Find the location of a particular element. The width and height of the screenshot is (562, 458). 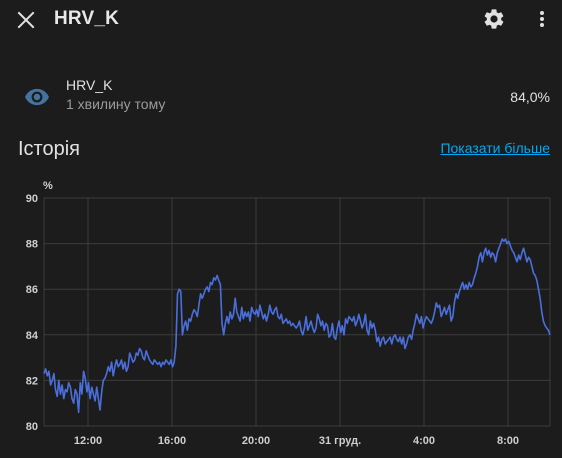

last-changed: 1 хвилину тому is located at coordinates (116, 104).